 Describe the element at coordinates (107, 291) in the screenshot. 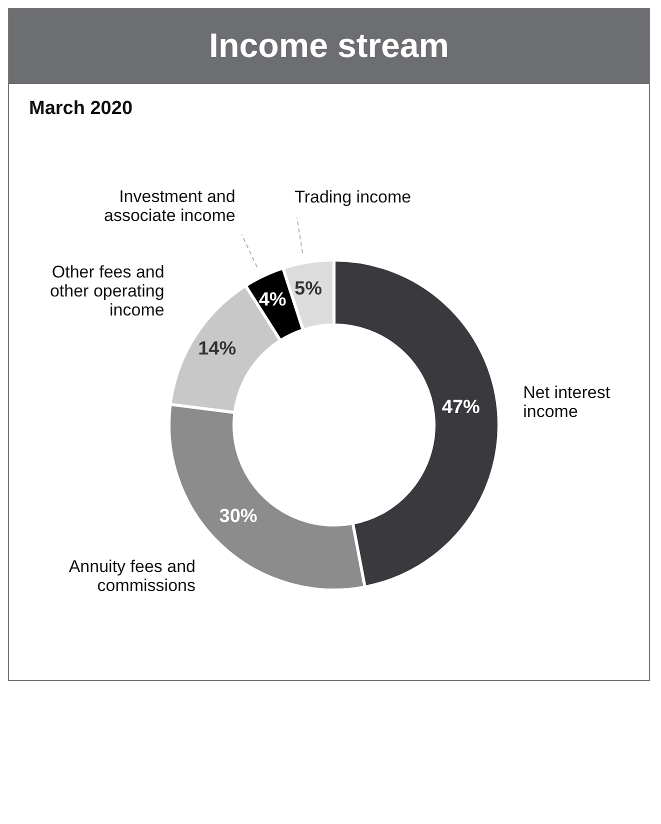

I see `slice-label: Other fees and other operating income` at that location.